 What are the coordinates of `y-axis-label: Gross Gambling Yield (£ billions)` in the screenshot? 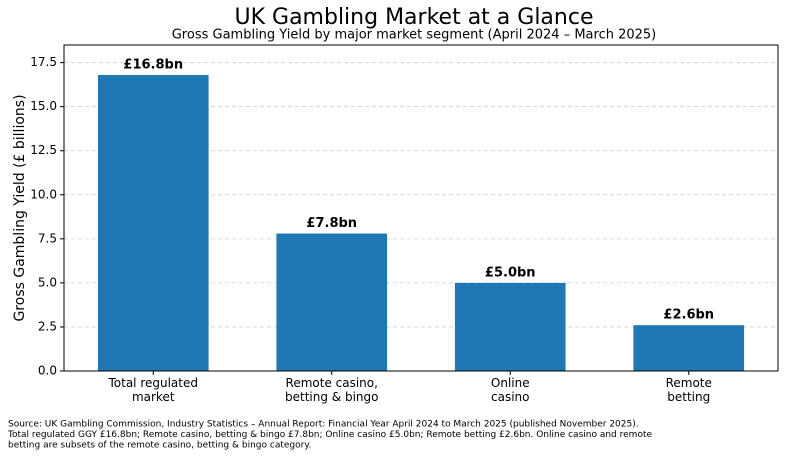 It's located at (20, 207).